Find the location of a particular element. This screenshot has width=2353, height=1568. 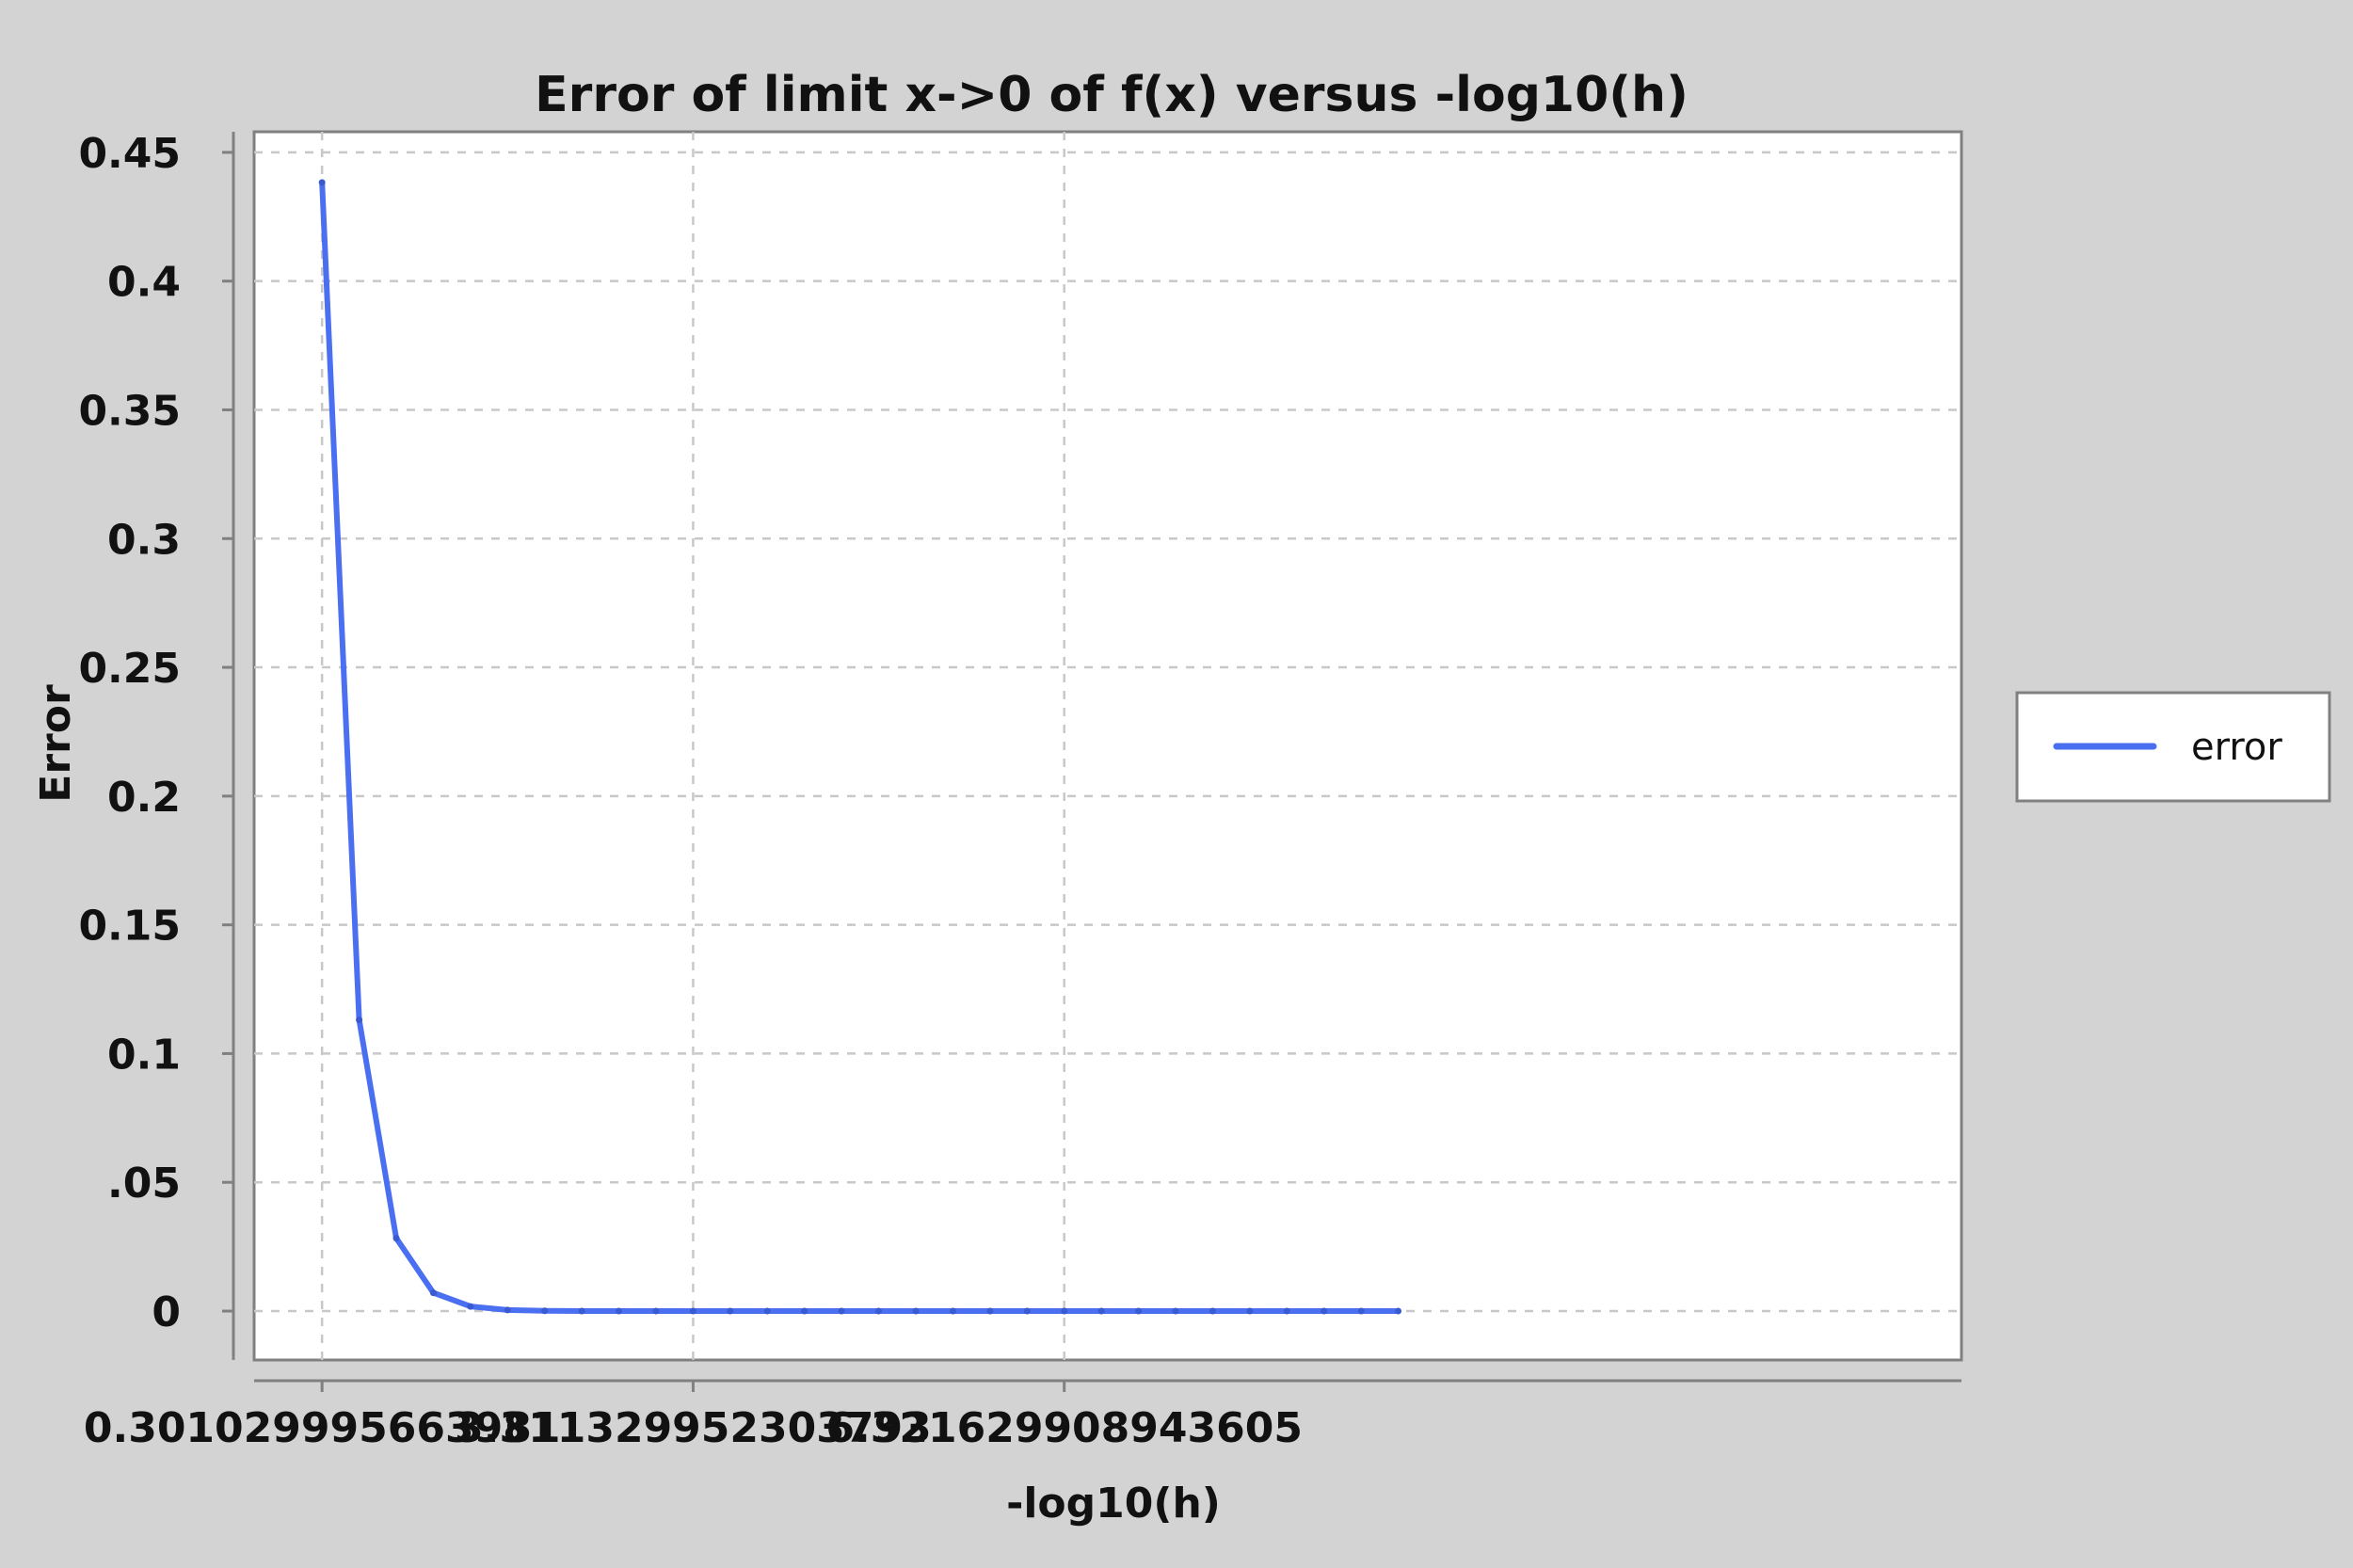

y-axis-label: Error is located at coordinates (56, 743).